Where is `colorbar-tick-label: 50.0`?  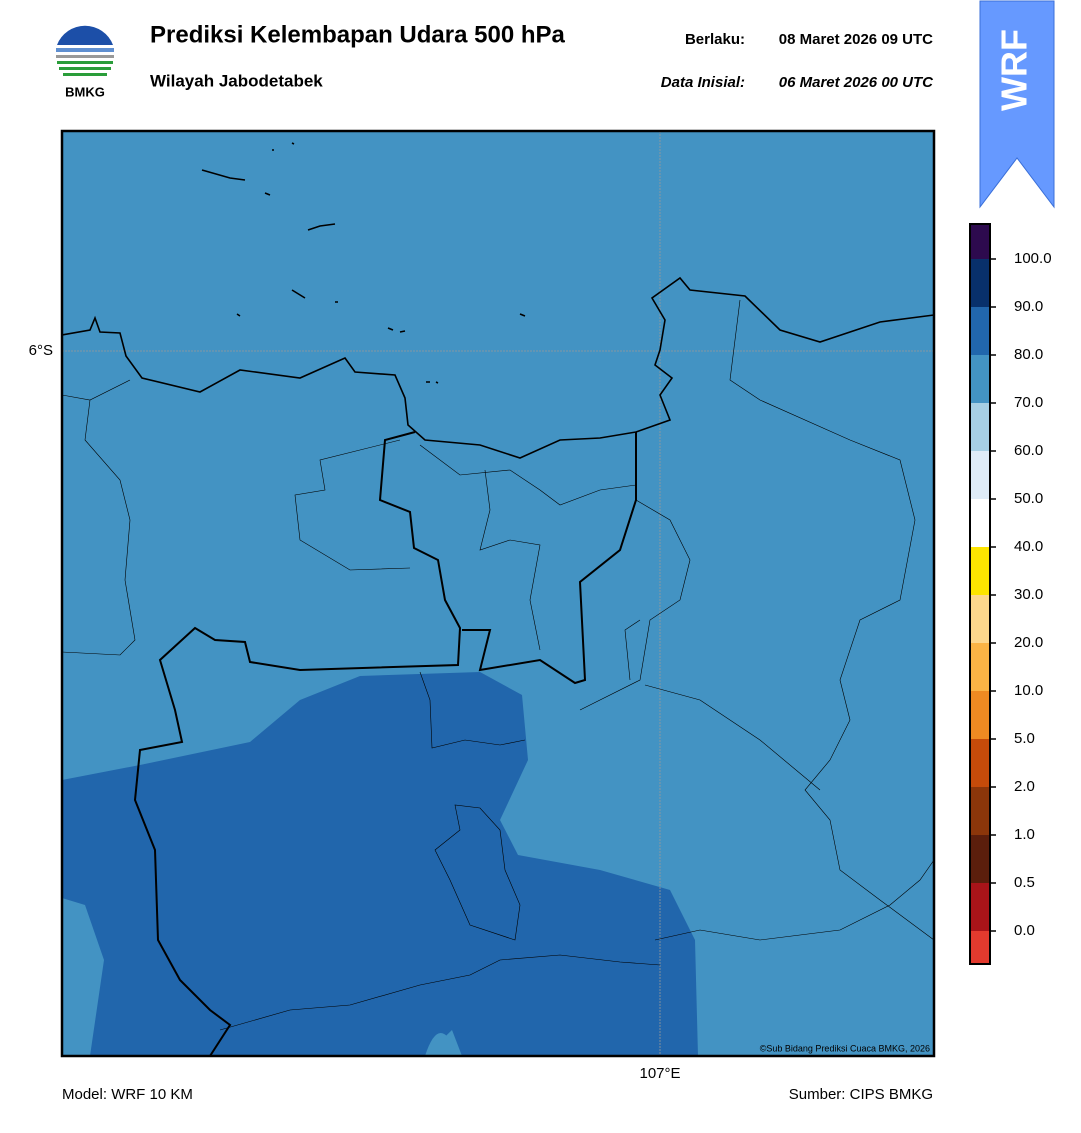 colorbar-tick-label: 50.0 is located at coordinates (1028, 498).